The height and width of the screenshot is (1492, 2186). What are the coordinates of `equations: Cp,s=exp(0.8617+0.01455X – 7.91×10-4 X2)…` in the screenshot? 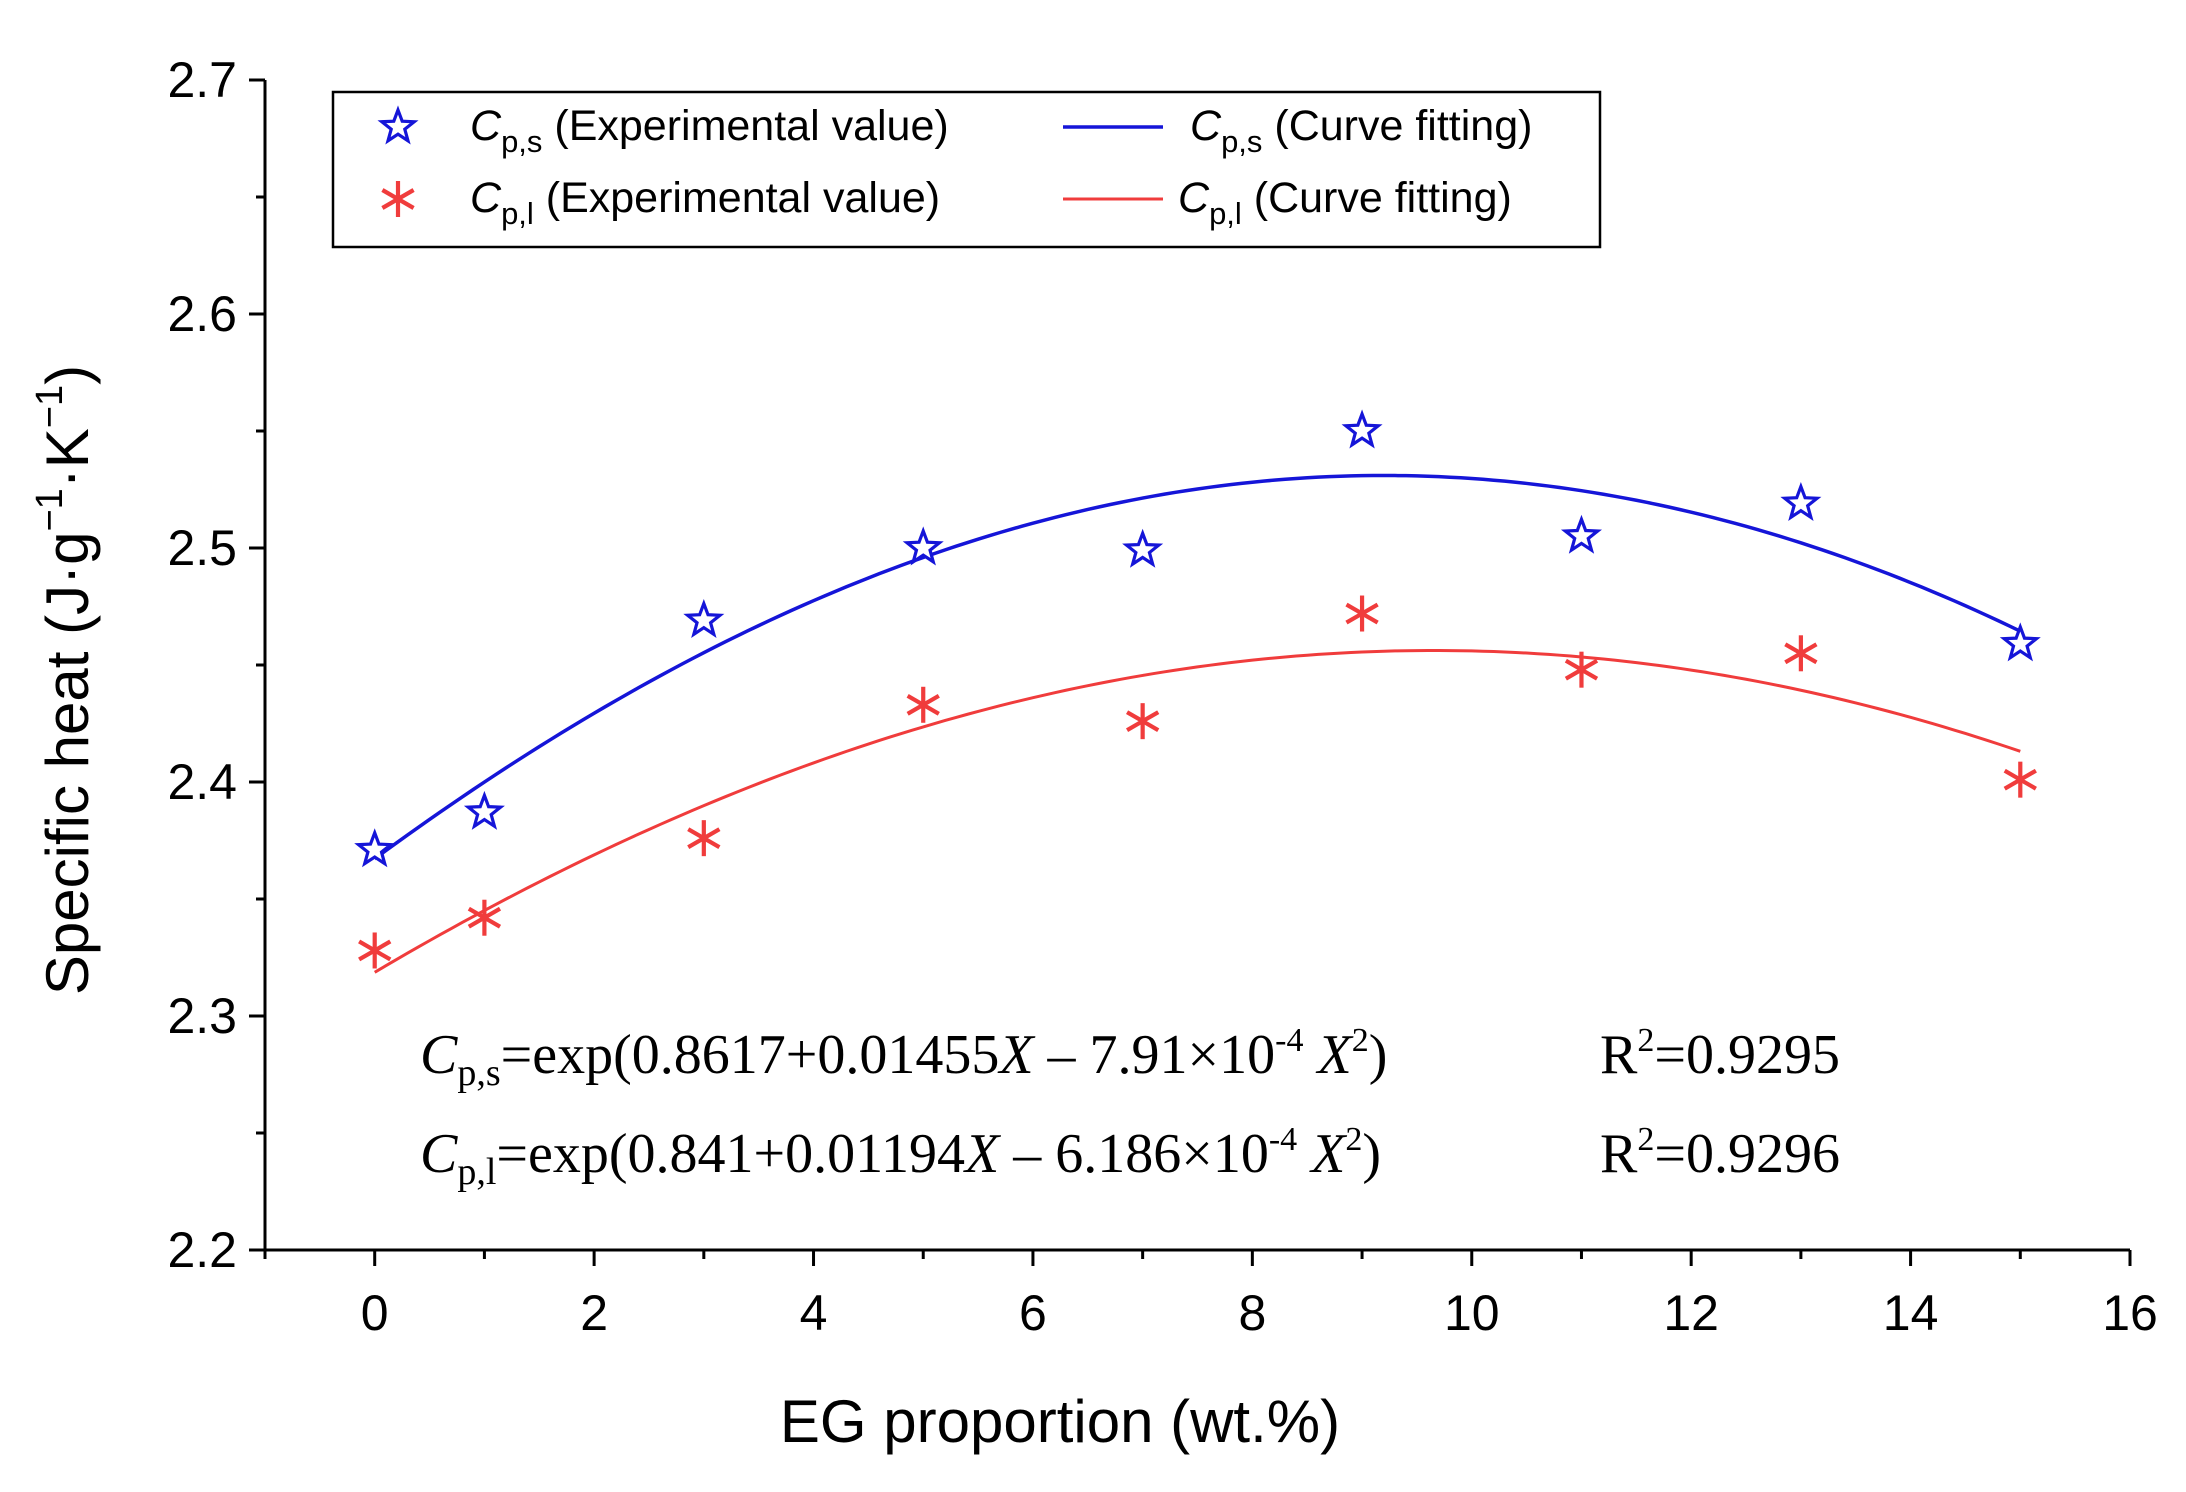 It's located at (1130, 1107).